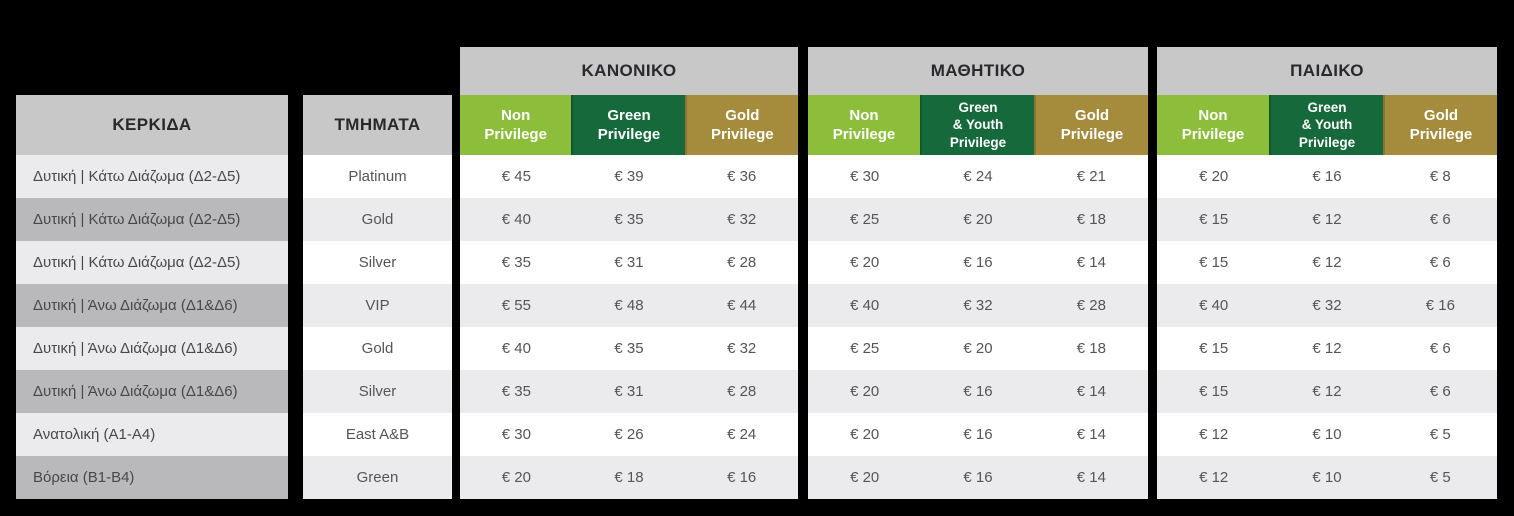 The image size is (1514, 516). What do you see at coordinates (742, 305) in the screenshot?
I see `table-cell: € 44` at bounding box center [742, 305].